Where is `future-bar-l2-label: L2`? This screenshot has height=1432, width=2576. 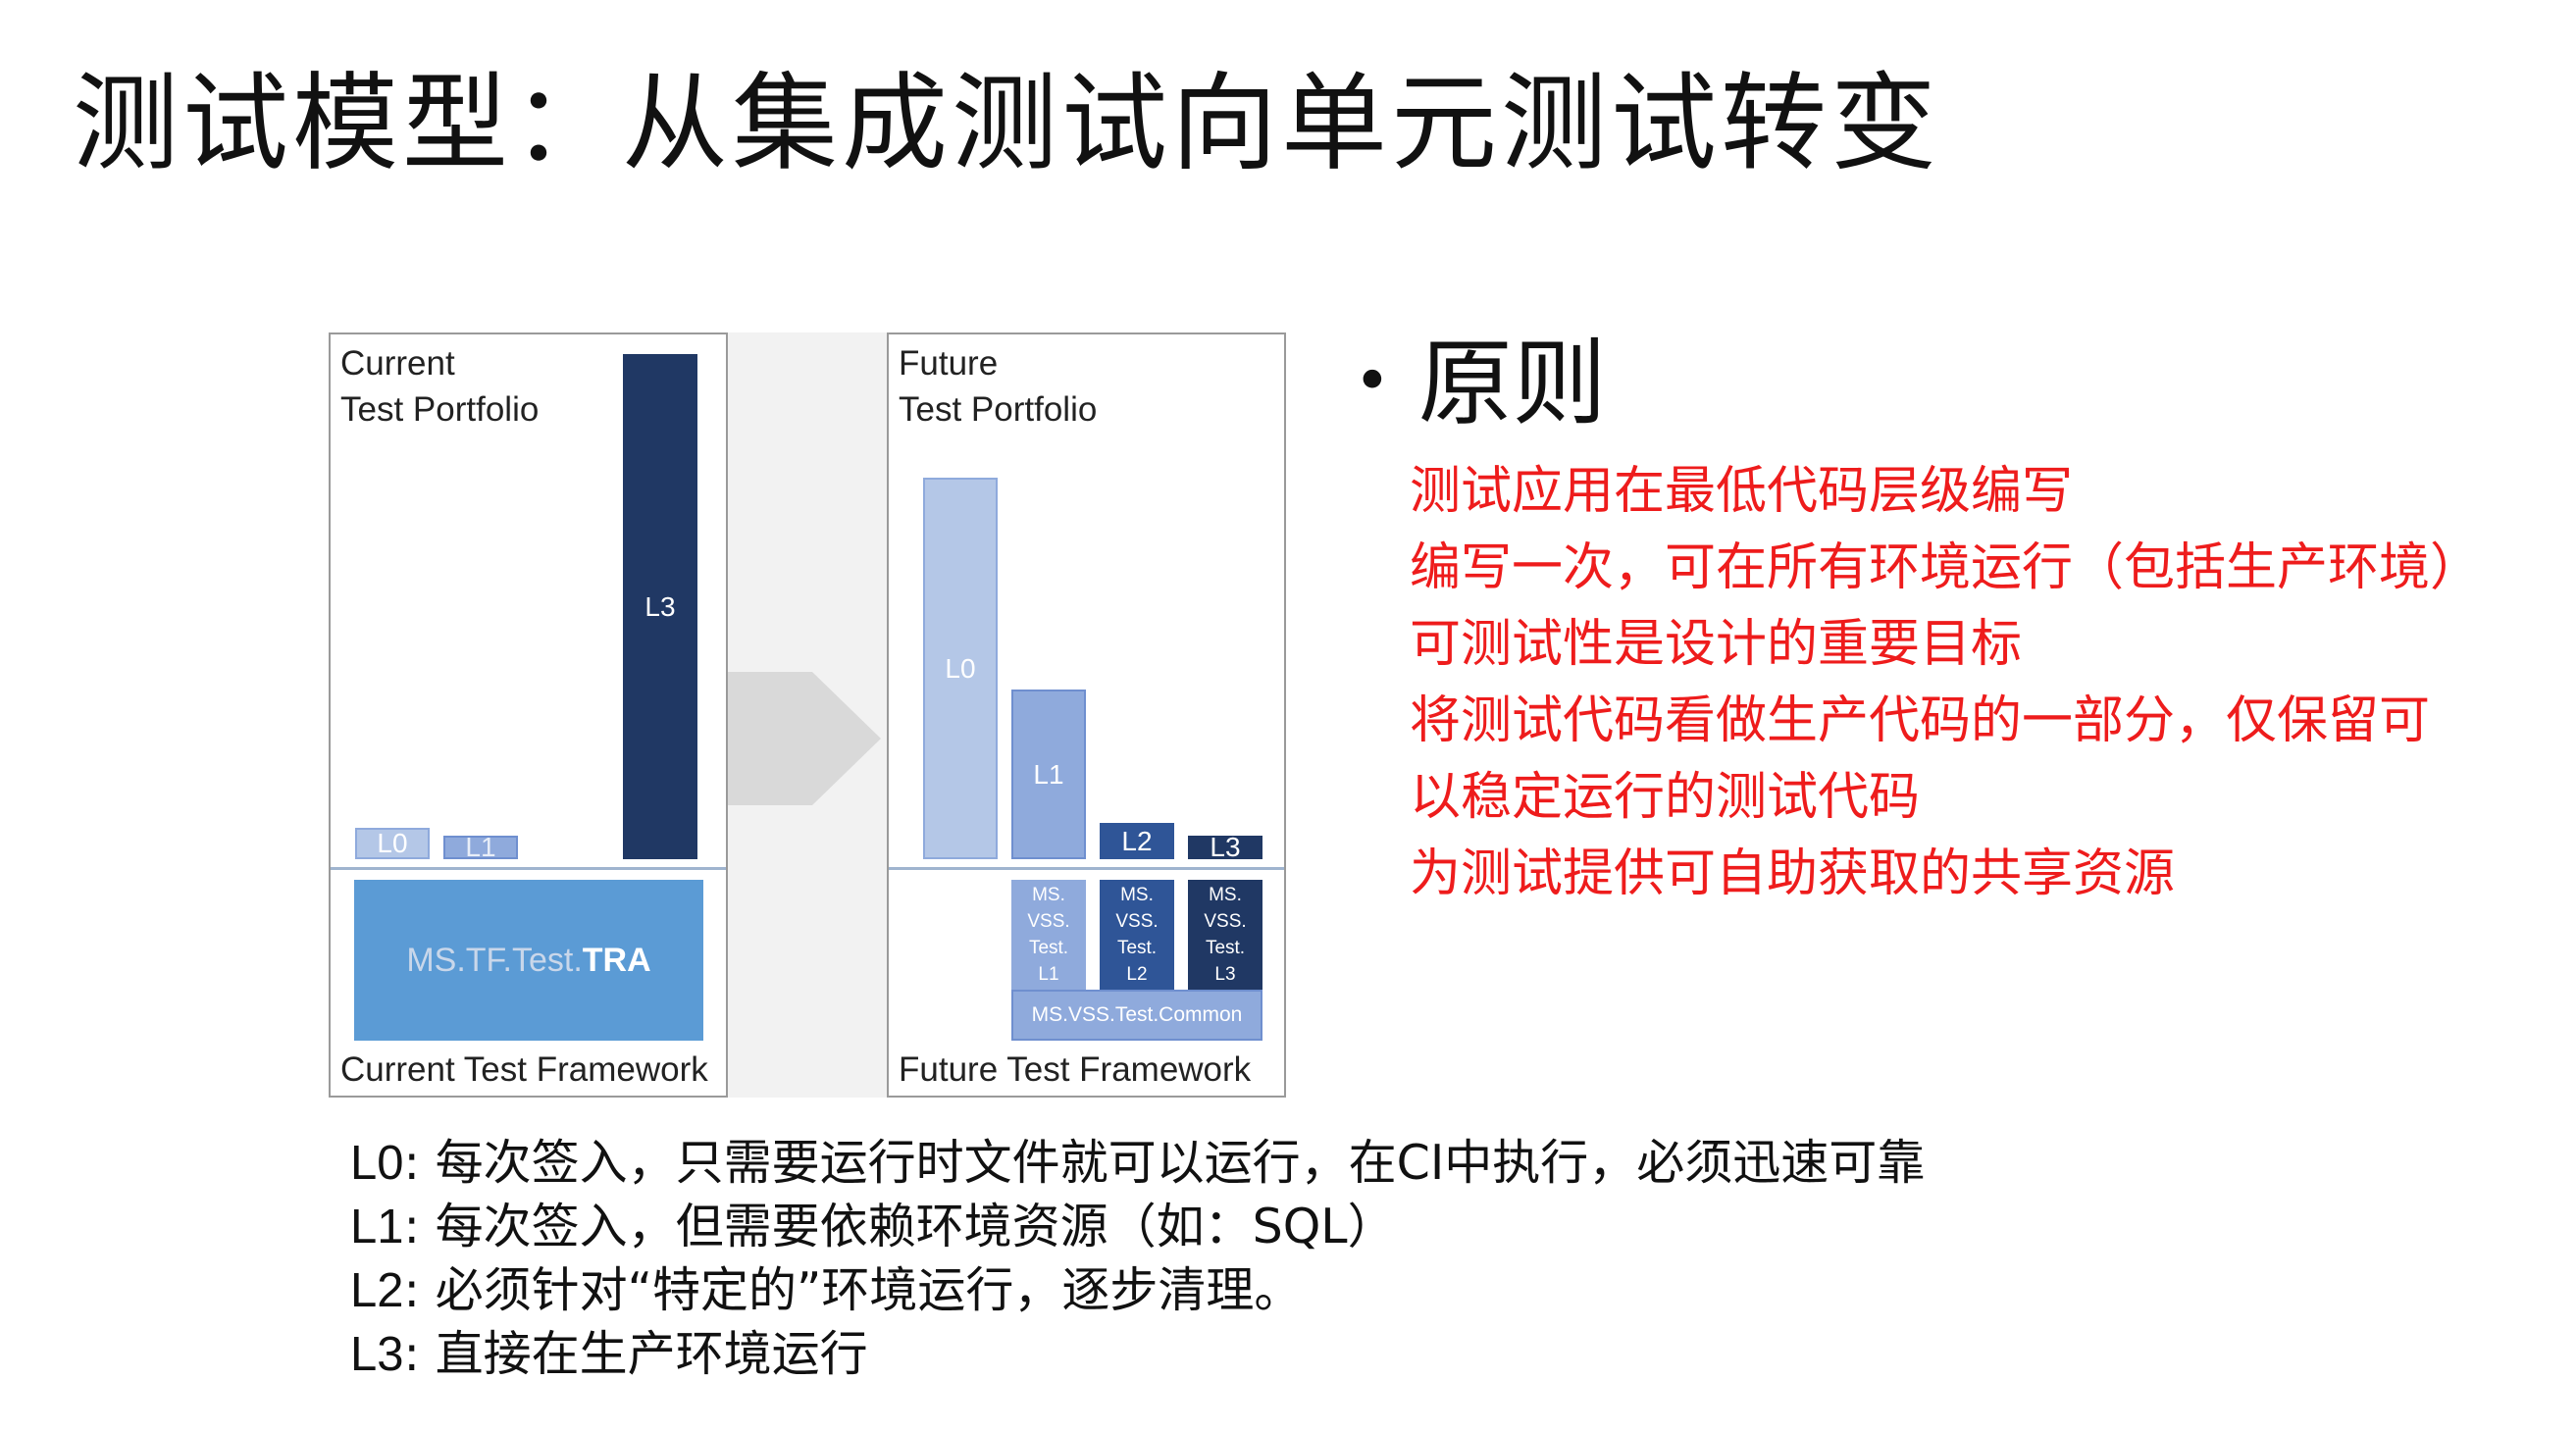 future-bar-l2-label: L2 is located at coordinates (1137, 840).